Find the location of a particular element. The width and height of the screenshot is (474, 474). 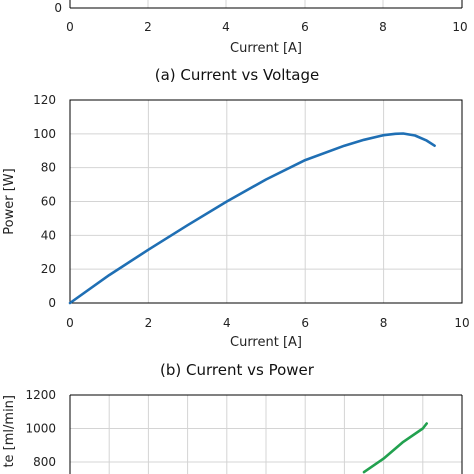

caption-b: (b) Current vs Power is located at coordinates (237, 370).